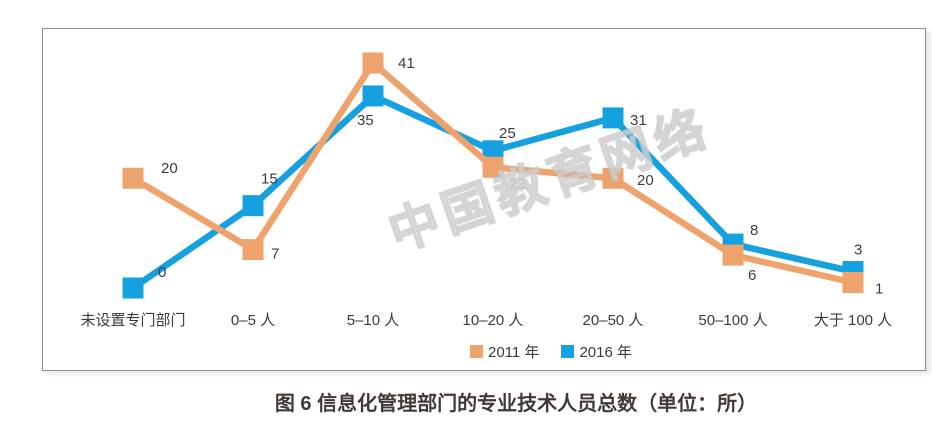 This screenshot has width=932, height=433. Describe the element at coordinates (853, 320) in the screenshot. I see `x-axis-label: 大于 100 人` at that location.